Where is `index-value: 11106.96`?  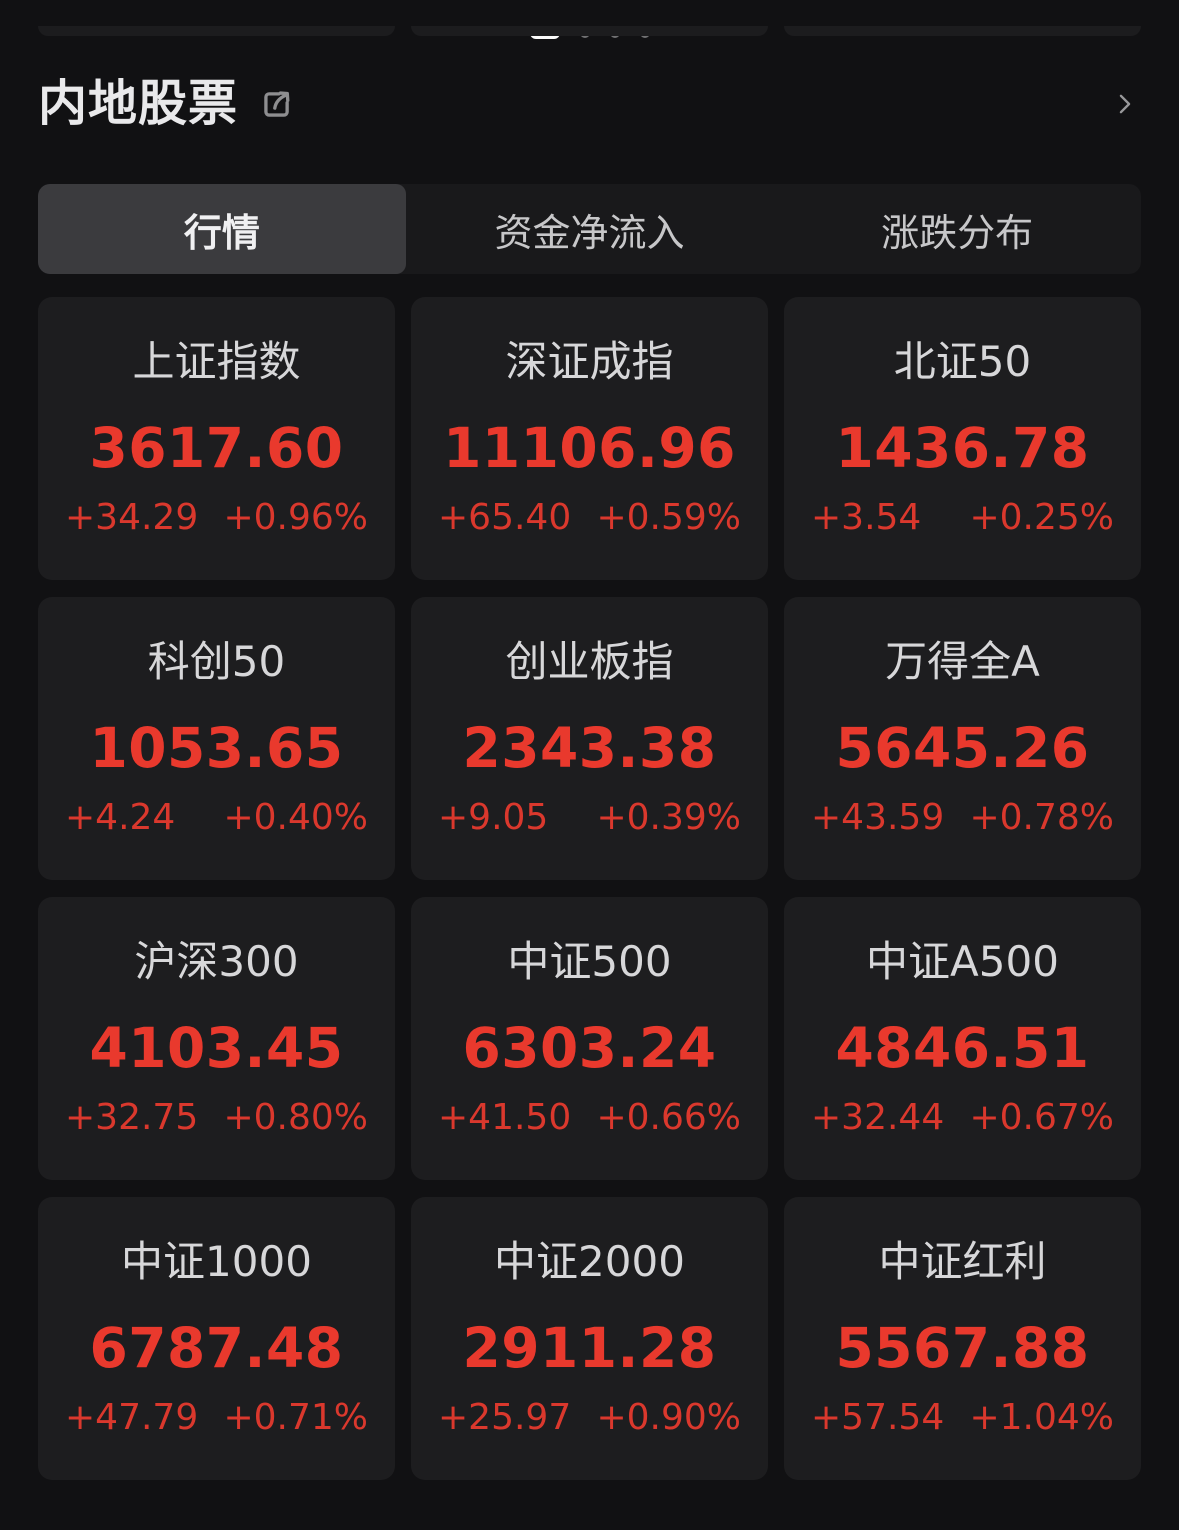
index-value: 11106.96 is located at coordinates (589, 448).